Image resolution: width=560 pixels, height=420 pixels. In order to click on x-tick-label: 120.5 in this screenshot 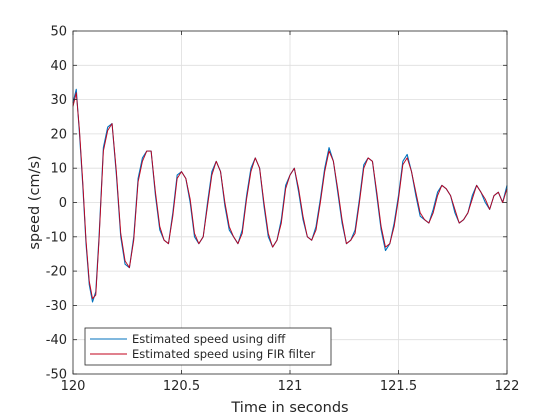, I will do `click(181, 386)`.